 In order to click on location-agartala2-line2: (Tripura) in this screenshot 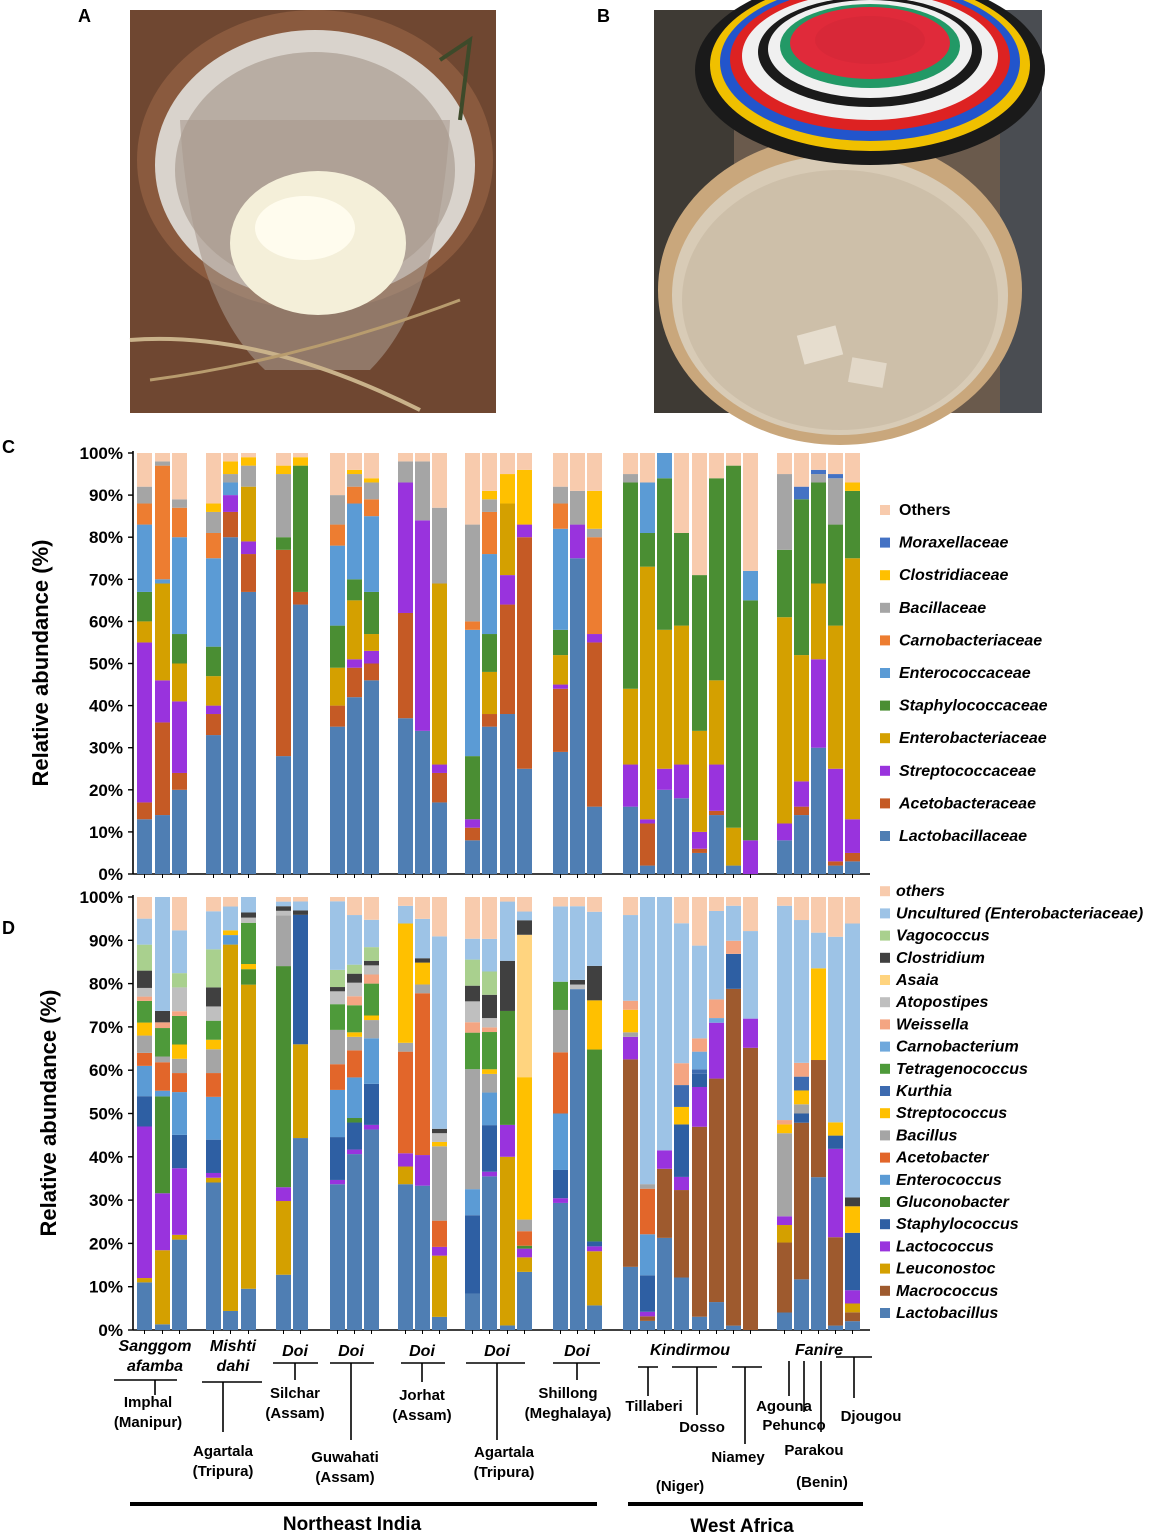, I will do `click(504, 1472)`.